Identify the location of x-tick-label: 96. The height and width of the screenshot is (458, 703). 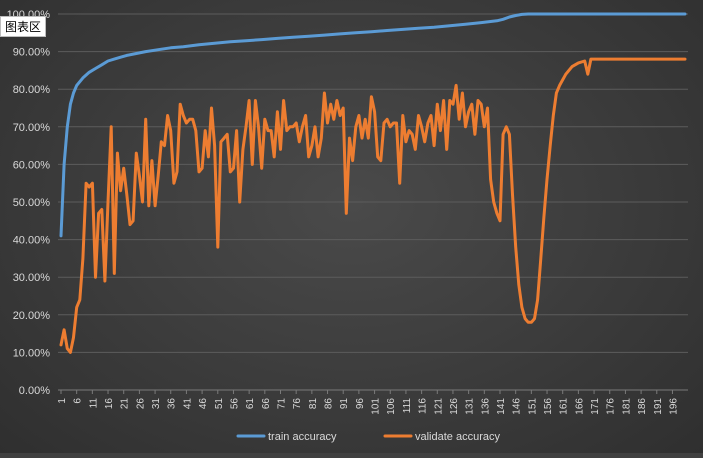
(360, 404).